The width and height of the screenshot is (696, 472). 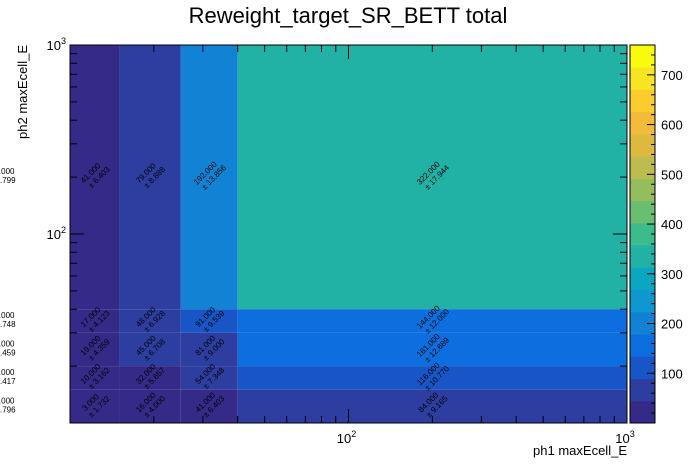 I want to click on cell-value-label: 718.000, so click(x=7, y=400).